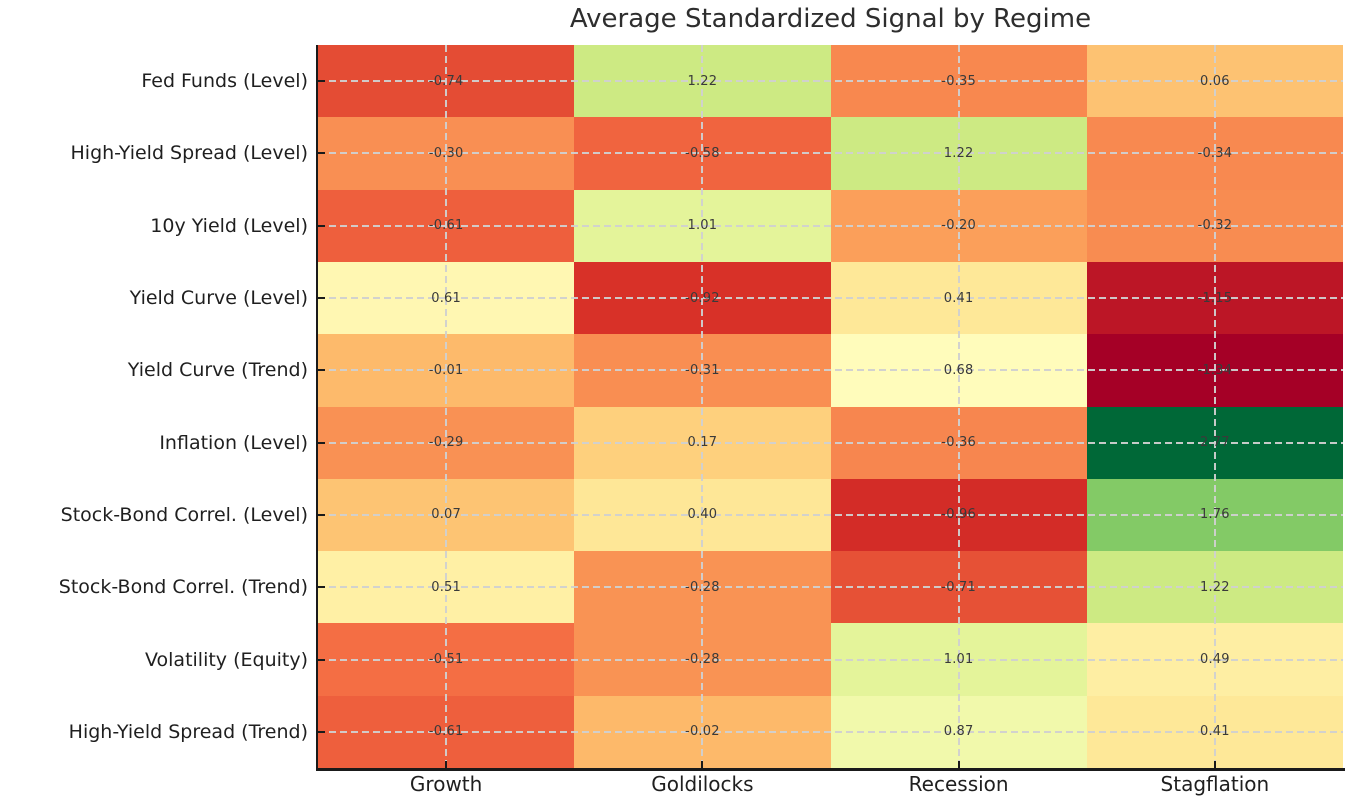 The height and width of the screenshot is (806, 1350). I want to click on heatmap-cell: 0.51, so click(446, 587).